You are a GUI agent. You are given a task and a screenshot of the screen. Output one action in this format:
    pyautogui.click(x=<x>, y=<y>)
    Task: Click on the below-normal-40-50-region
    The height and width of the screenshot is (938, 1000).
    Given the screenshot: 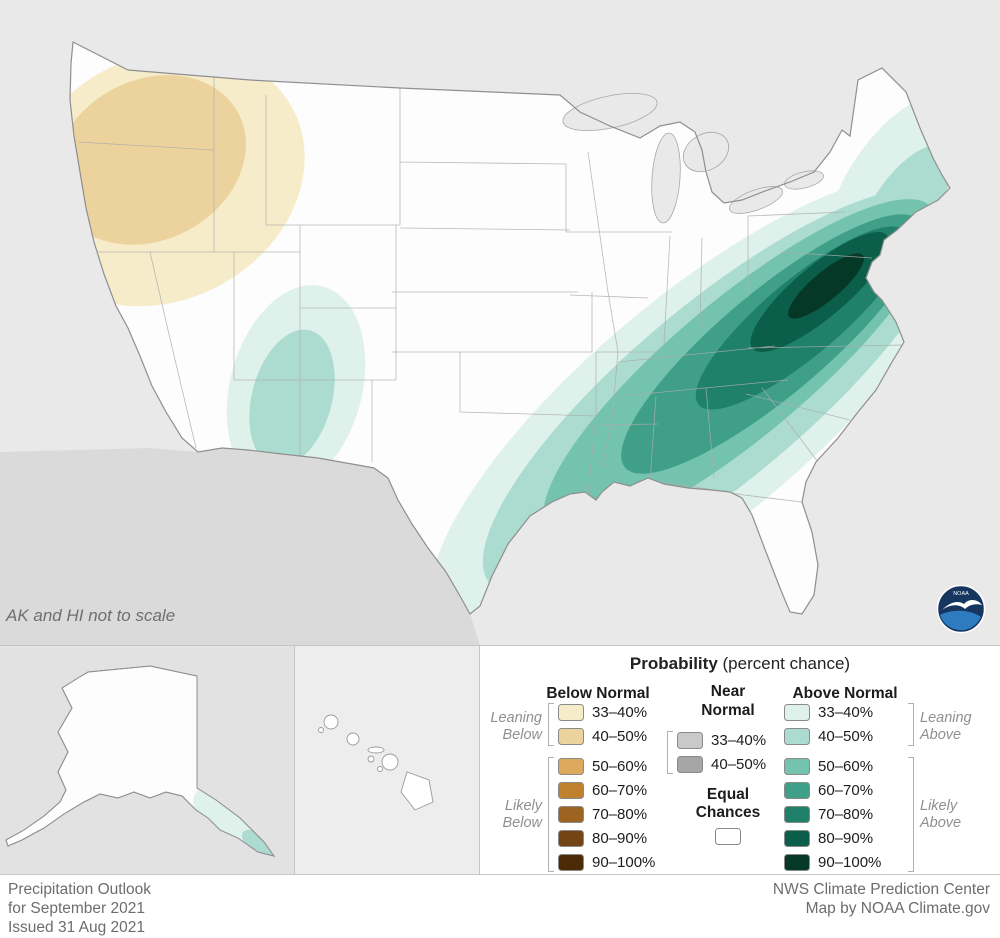 What is the action you would take?
    pyautogui.click(x=158, y=160)
    